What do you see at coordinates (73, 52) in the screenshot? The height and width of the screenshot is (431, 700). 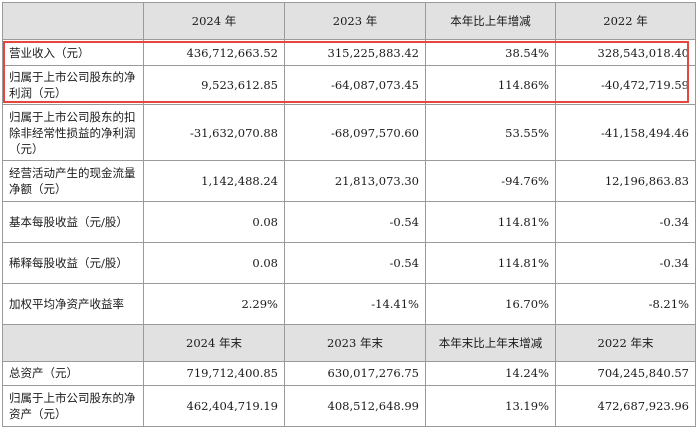 I see `row-label: 营业收入（元）` at bounding box center [73, 52].